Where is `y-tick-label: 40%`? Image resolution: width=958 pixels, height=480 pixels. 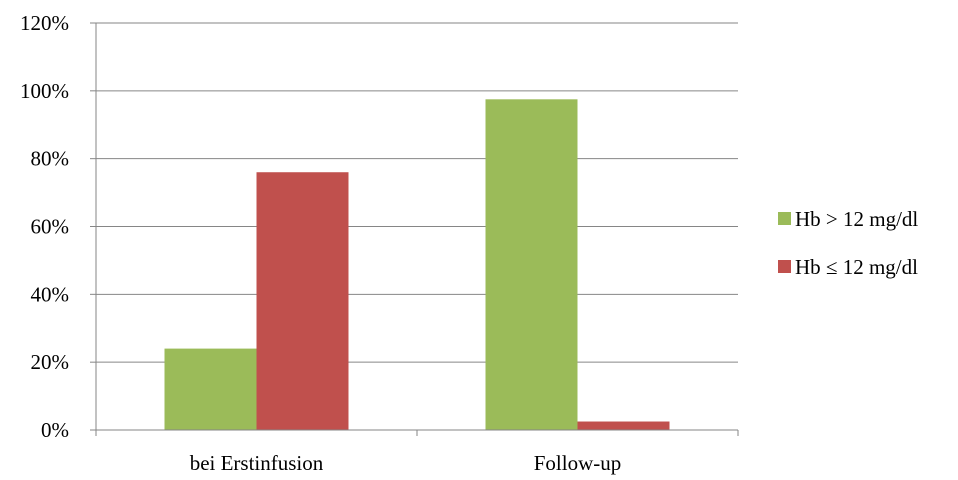 y-tick-label: 40% is located at coordinates (50, 294).